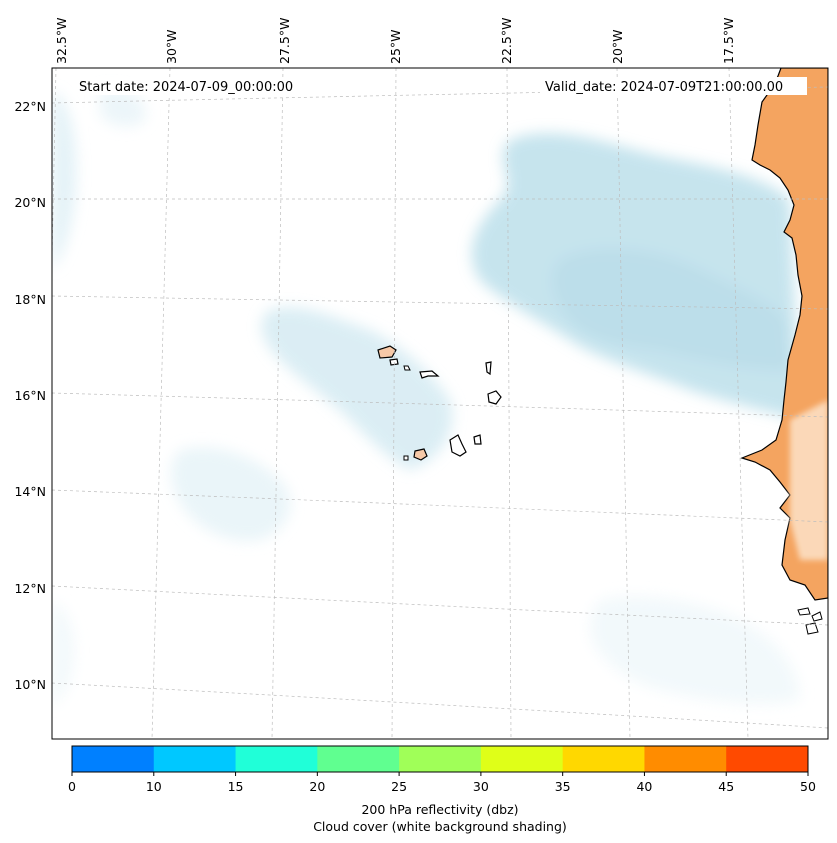 Image resolution: width=837 pixels, height=843 pixels. I want to click on colorbar-tick-label: 20, so click(317, 786).